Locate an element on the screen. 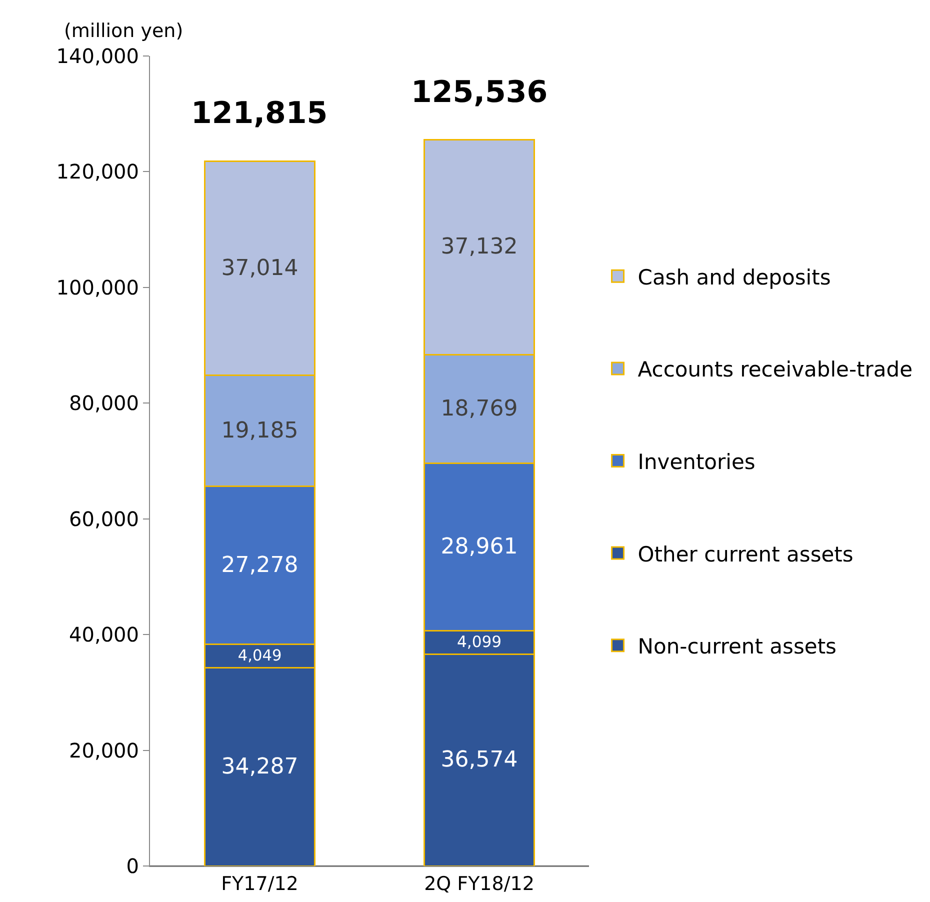 This screenshot has width=930, height=902. legend-label: Accounts receivable-trade is located at coordinates (775, 370).